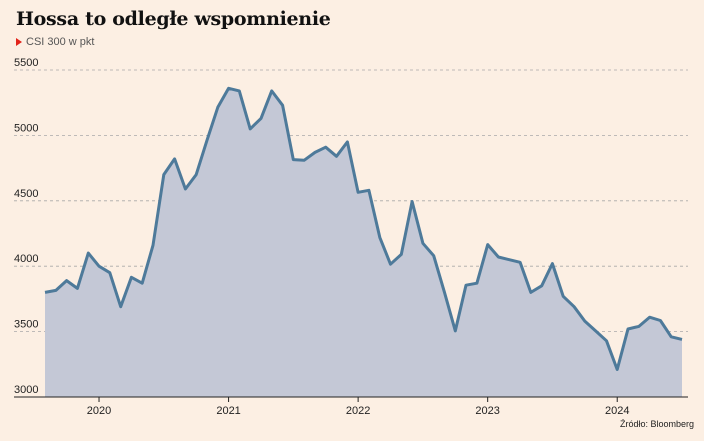  I want to click on subtitle-label: CSI 300 w pkt, so click(60, 42).